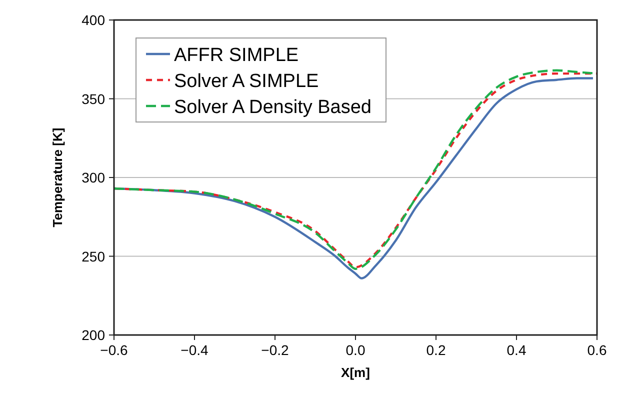 Image resolution: width=630 pixels, height=406 pixels. Describe the element at coordinates (194, 350) in the screenshot. I see `x-tick-label: −0.4` at that location.